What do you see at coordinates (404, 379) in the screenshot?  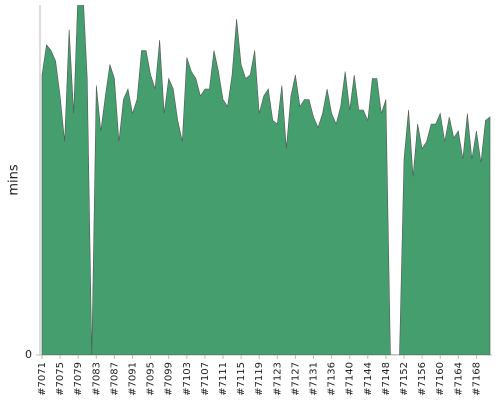 I see `x-tick-label: #7152` at bounding box center [404, 379].